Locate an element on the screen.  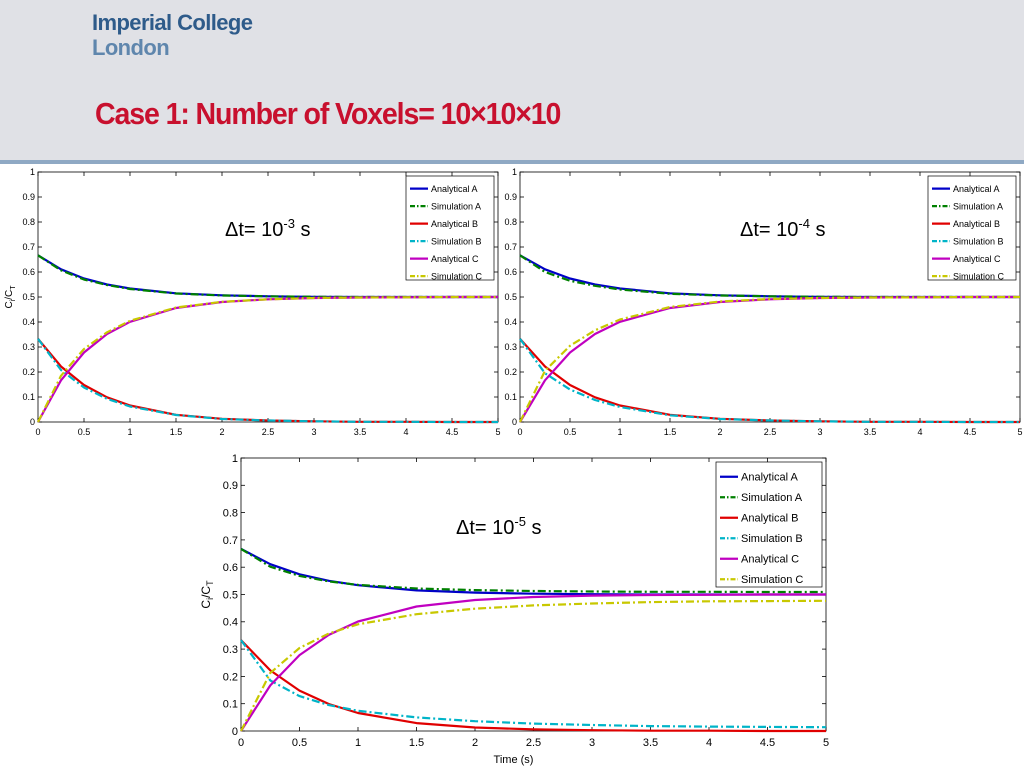
timestep-annotation: Δt= 10-3 s is located at coordinates (268, 228).